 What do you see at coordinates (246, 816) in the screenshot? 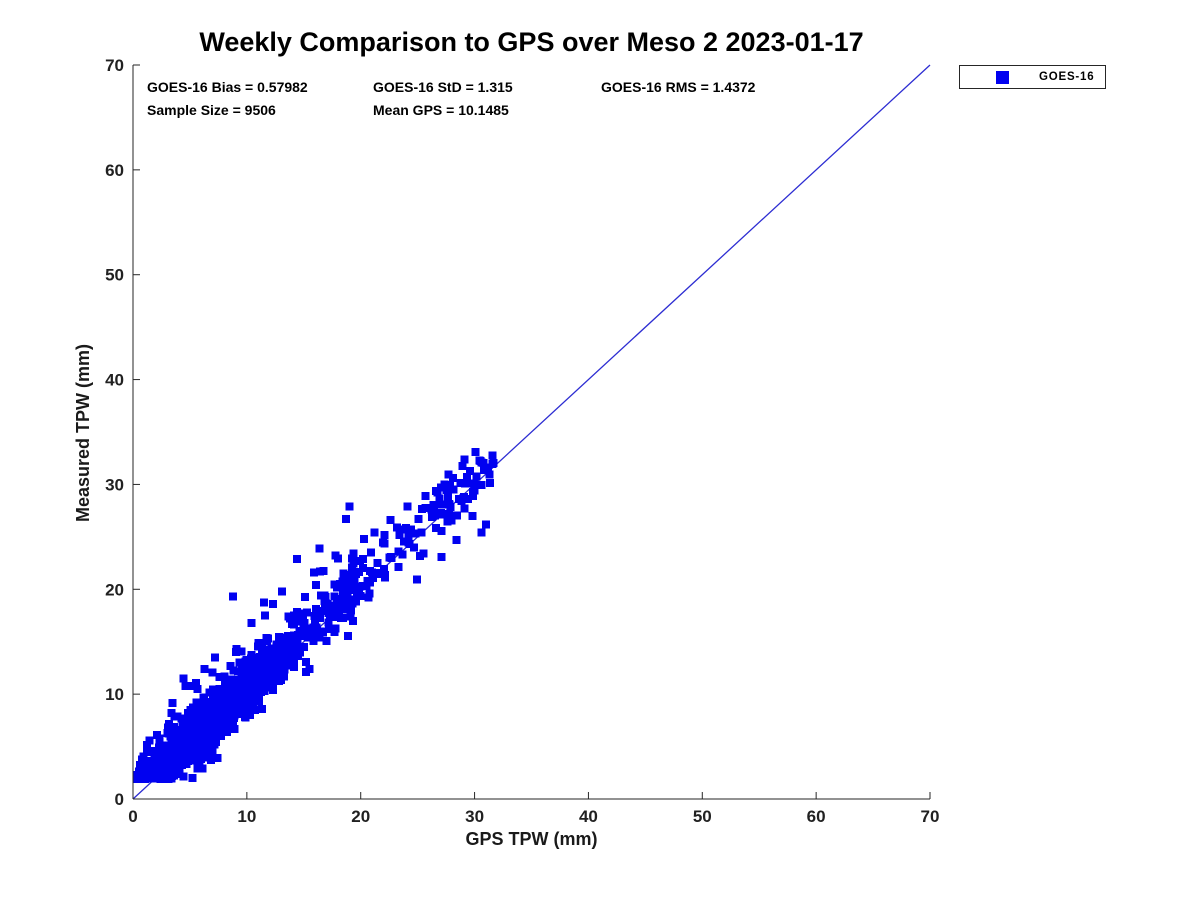
I see `x-tick-label: 10` at bounding box center [246, 816].